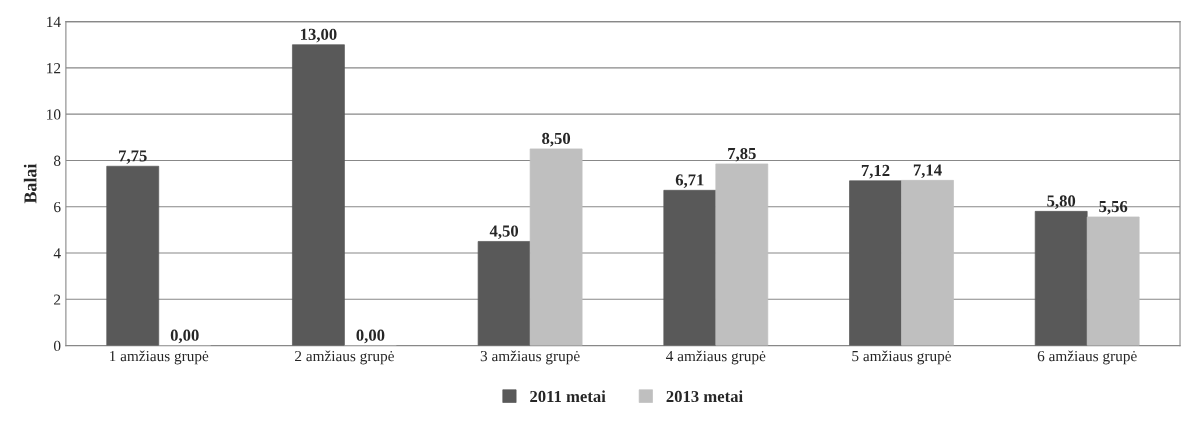 This screenshot has width=1198, height=432. Describe the element at coordinates (54, 114) in the screenshot. I see `y-tick-label: 10` at that location.